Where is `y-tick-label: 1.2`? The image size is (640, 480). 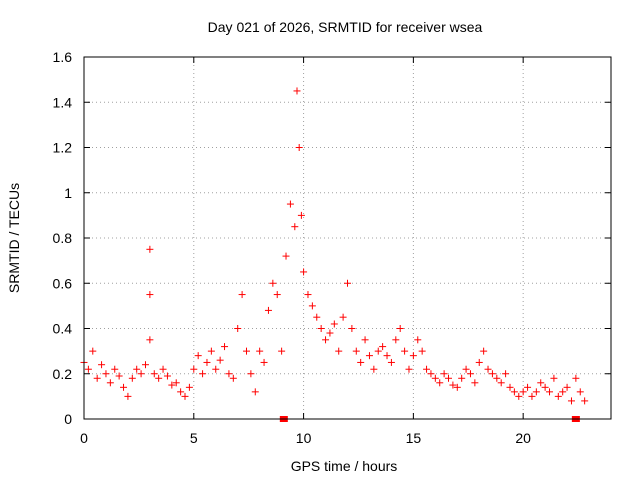 y-tick-label: 1.2 is located at coordinates (63, 148).